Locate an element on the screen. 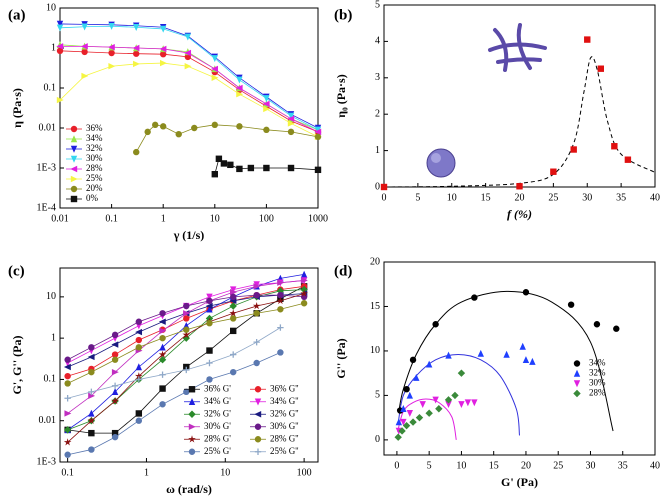  x-tick-label: 30 is located at coordinates (590, 465).